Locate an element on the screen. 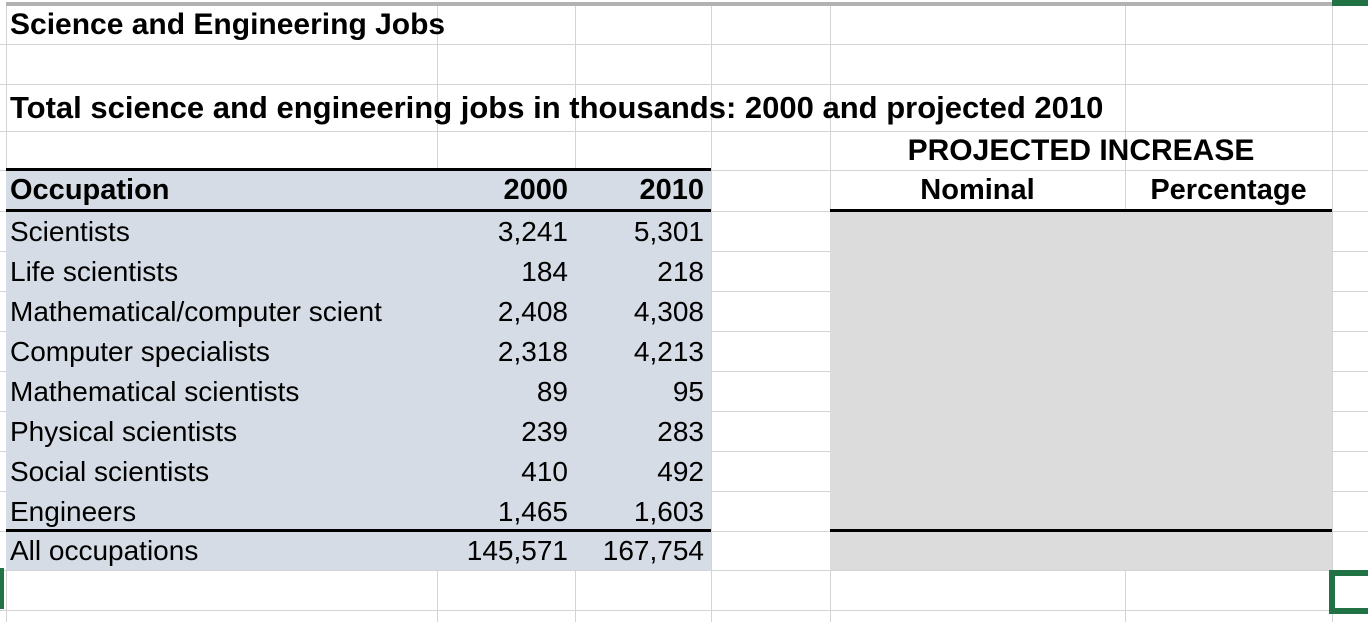  total-2010-cell: 167,754 is located at coordinates (653, 550).